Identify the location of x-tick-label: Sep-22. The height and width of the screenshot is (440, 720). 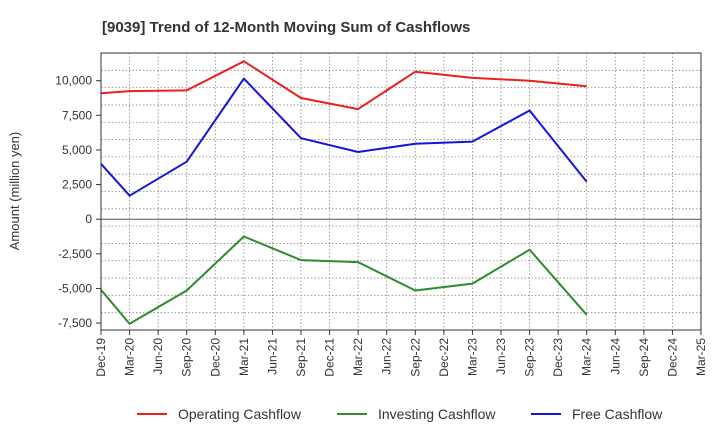
(415, 357).